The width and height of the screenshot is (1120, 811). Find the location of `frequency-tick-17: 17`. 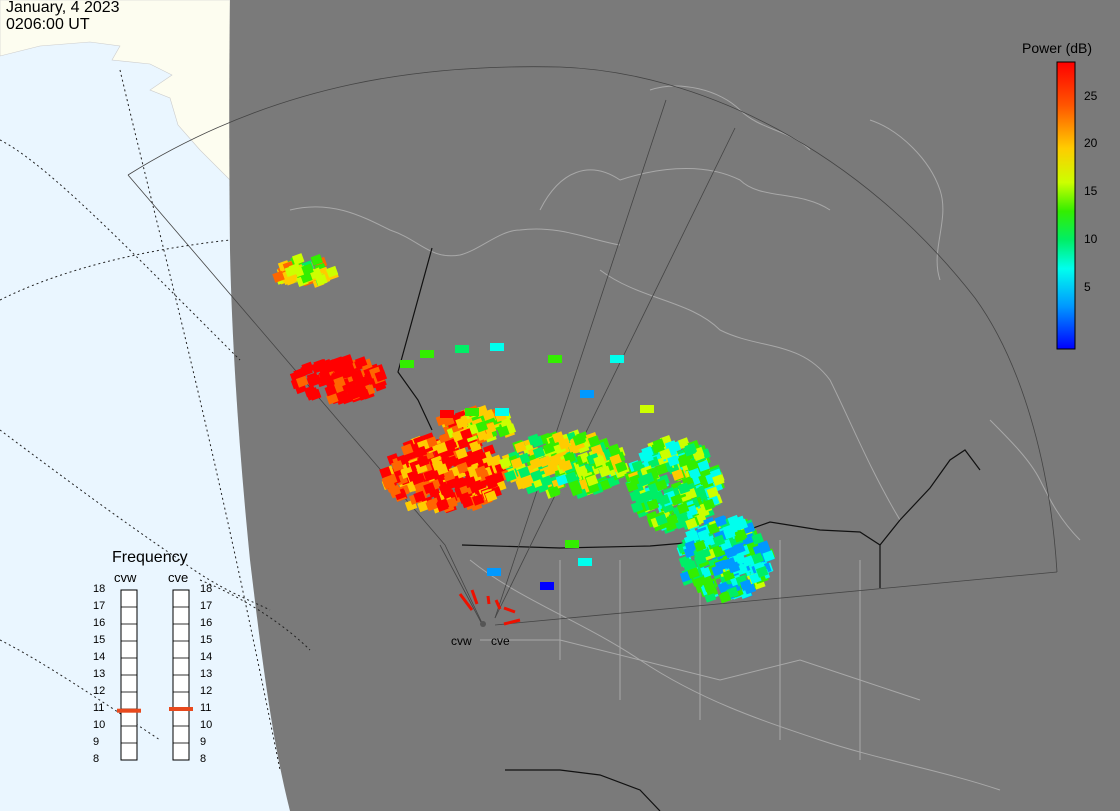

frequency-tick-17: 17 is located at coordinates (99, 606).